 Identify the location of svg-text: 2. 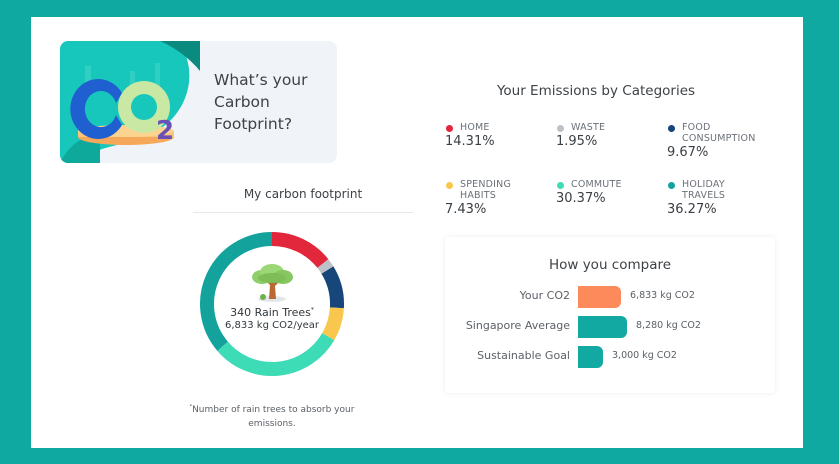
(165, 131).